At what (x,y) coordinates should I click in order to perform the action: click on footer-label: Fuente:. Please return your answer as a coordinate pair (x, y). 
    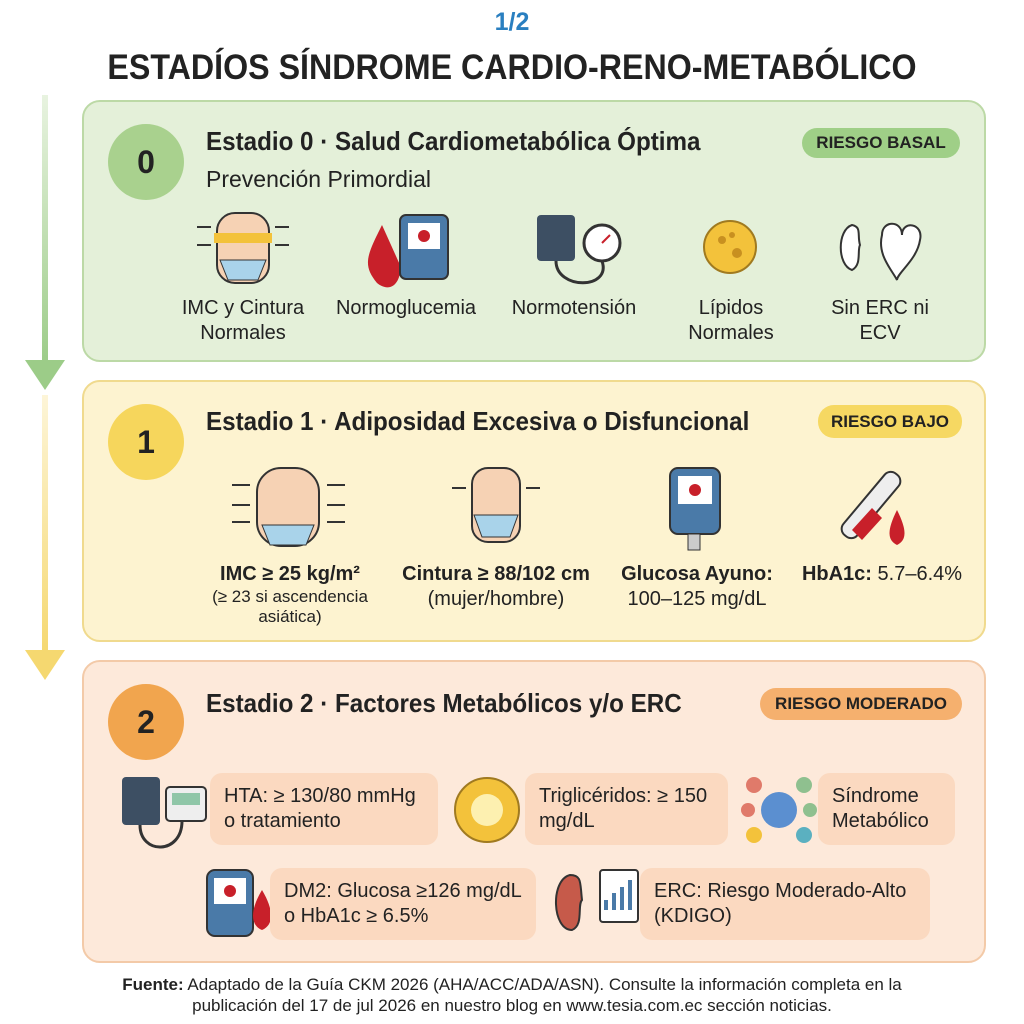
    Looking at the image, I should click on (153, 984).